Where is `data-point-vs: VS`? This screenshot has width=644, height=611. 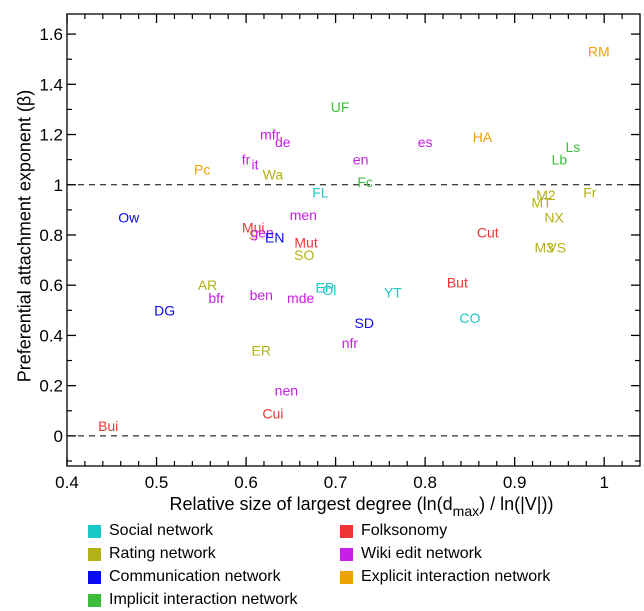 data-point-vs: VS is located at coordinates (556, 248).